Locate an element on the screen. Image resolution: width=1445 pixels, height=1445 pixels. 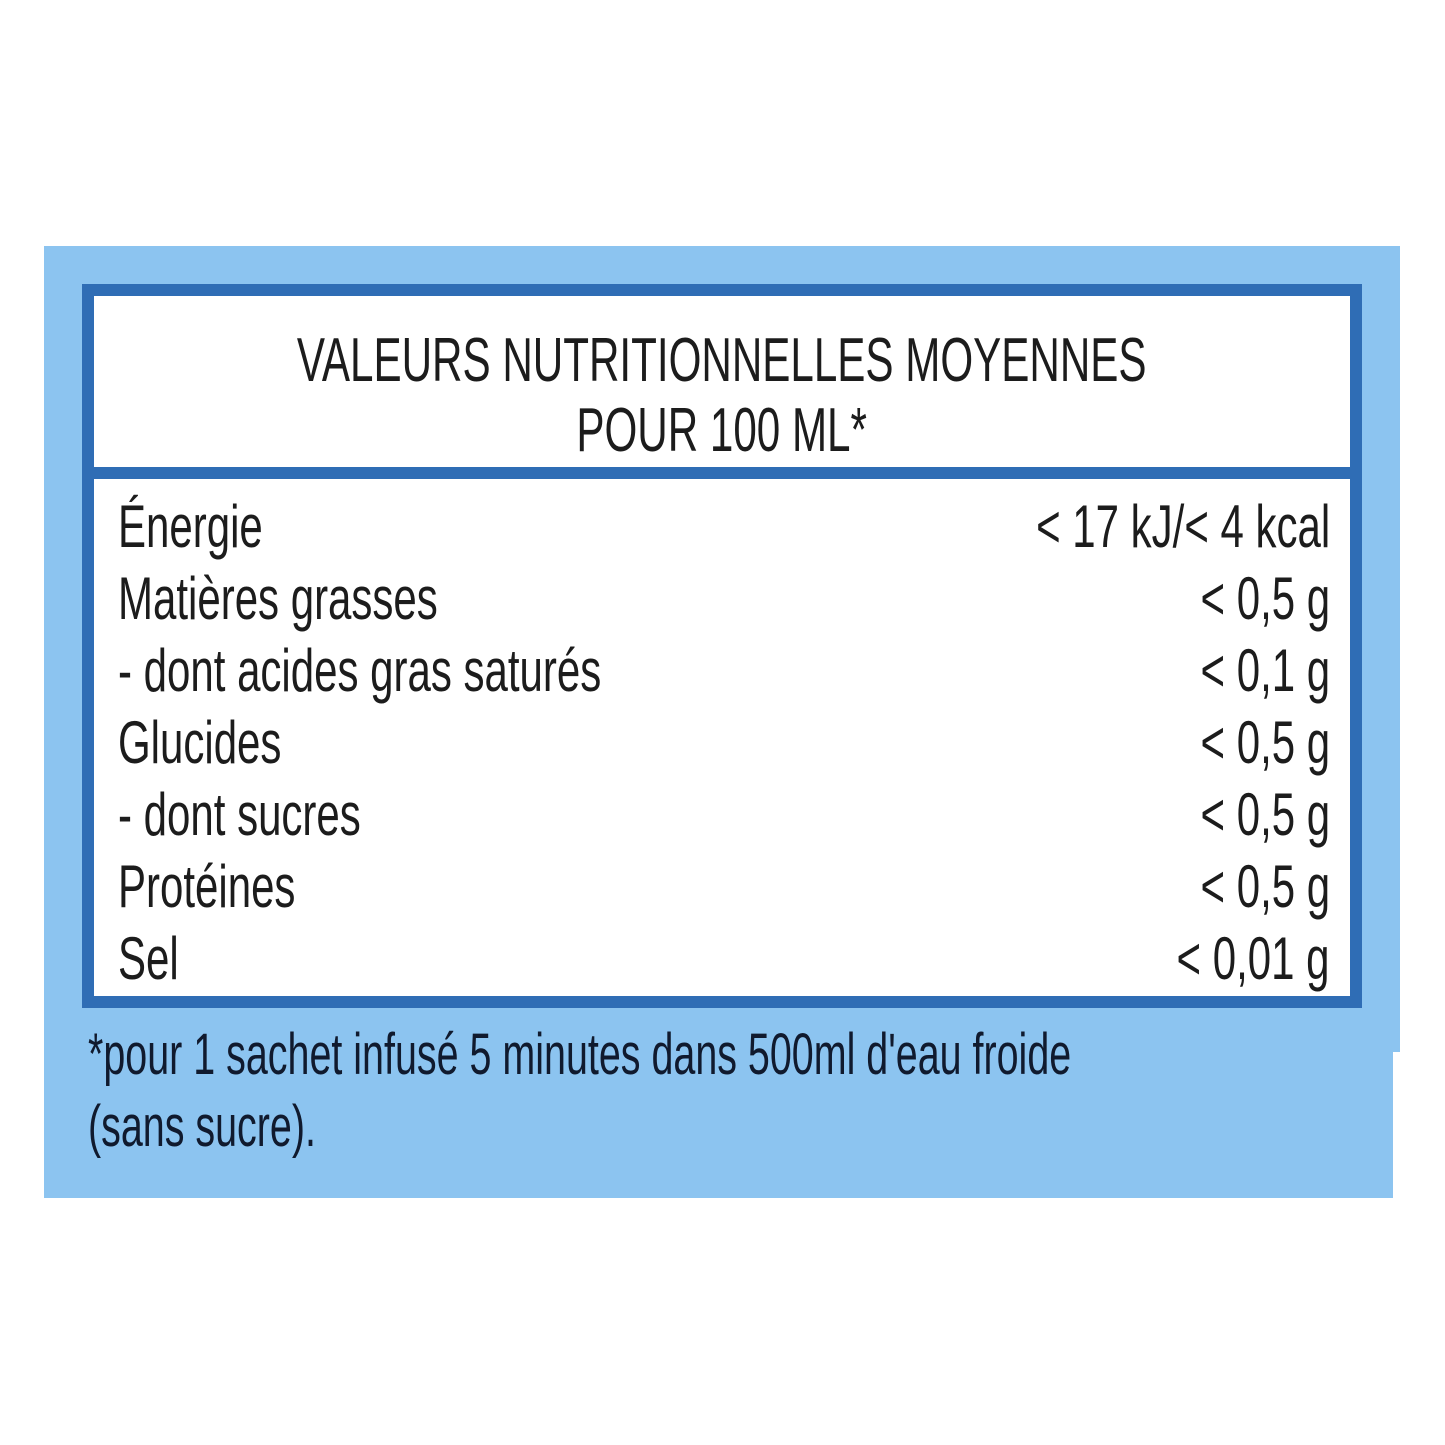
nutrient-label: - dont acides gras saturés is located at coordinates (360, 670).